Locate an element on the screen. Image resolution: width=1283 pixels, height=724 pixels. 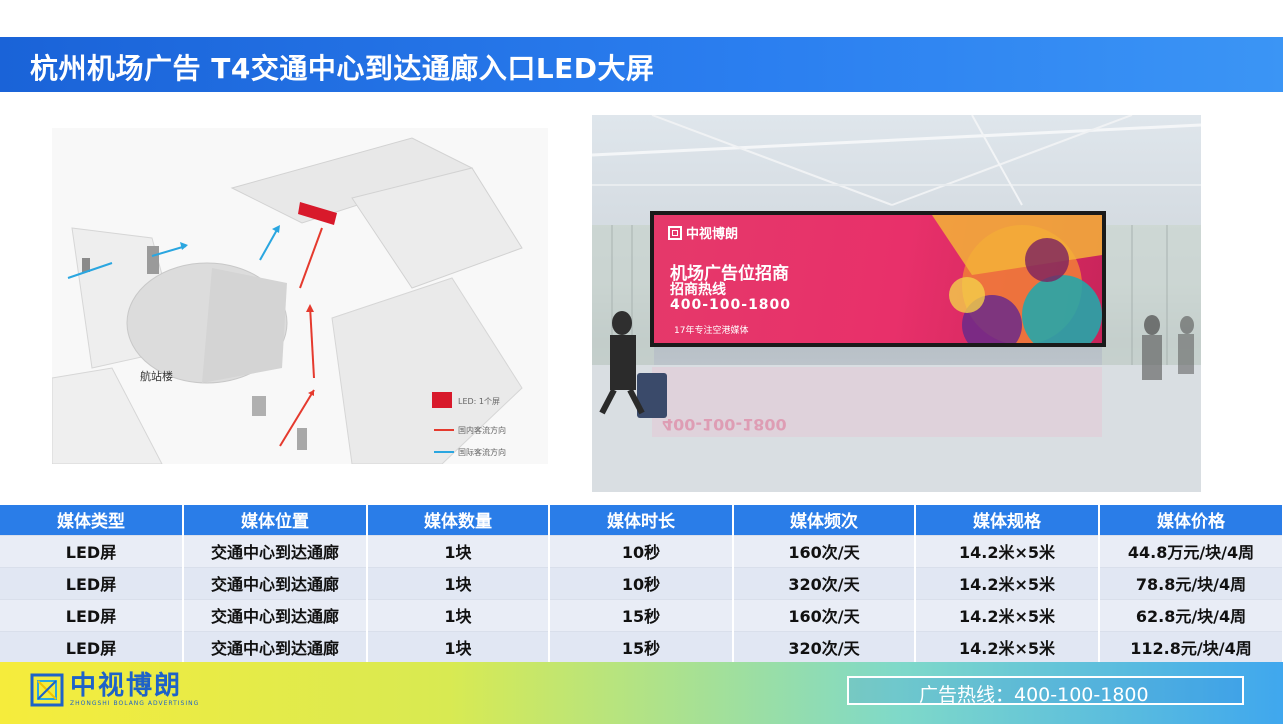
hotline-box: 广告热线：400-100-1800 is located at coordinates (1045, 691).